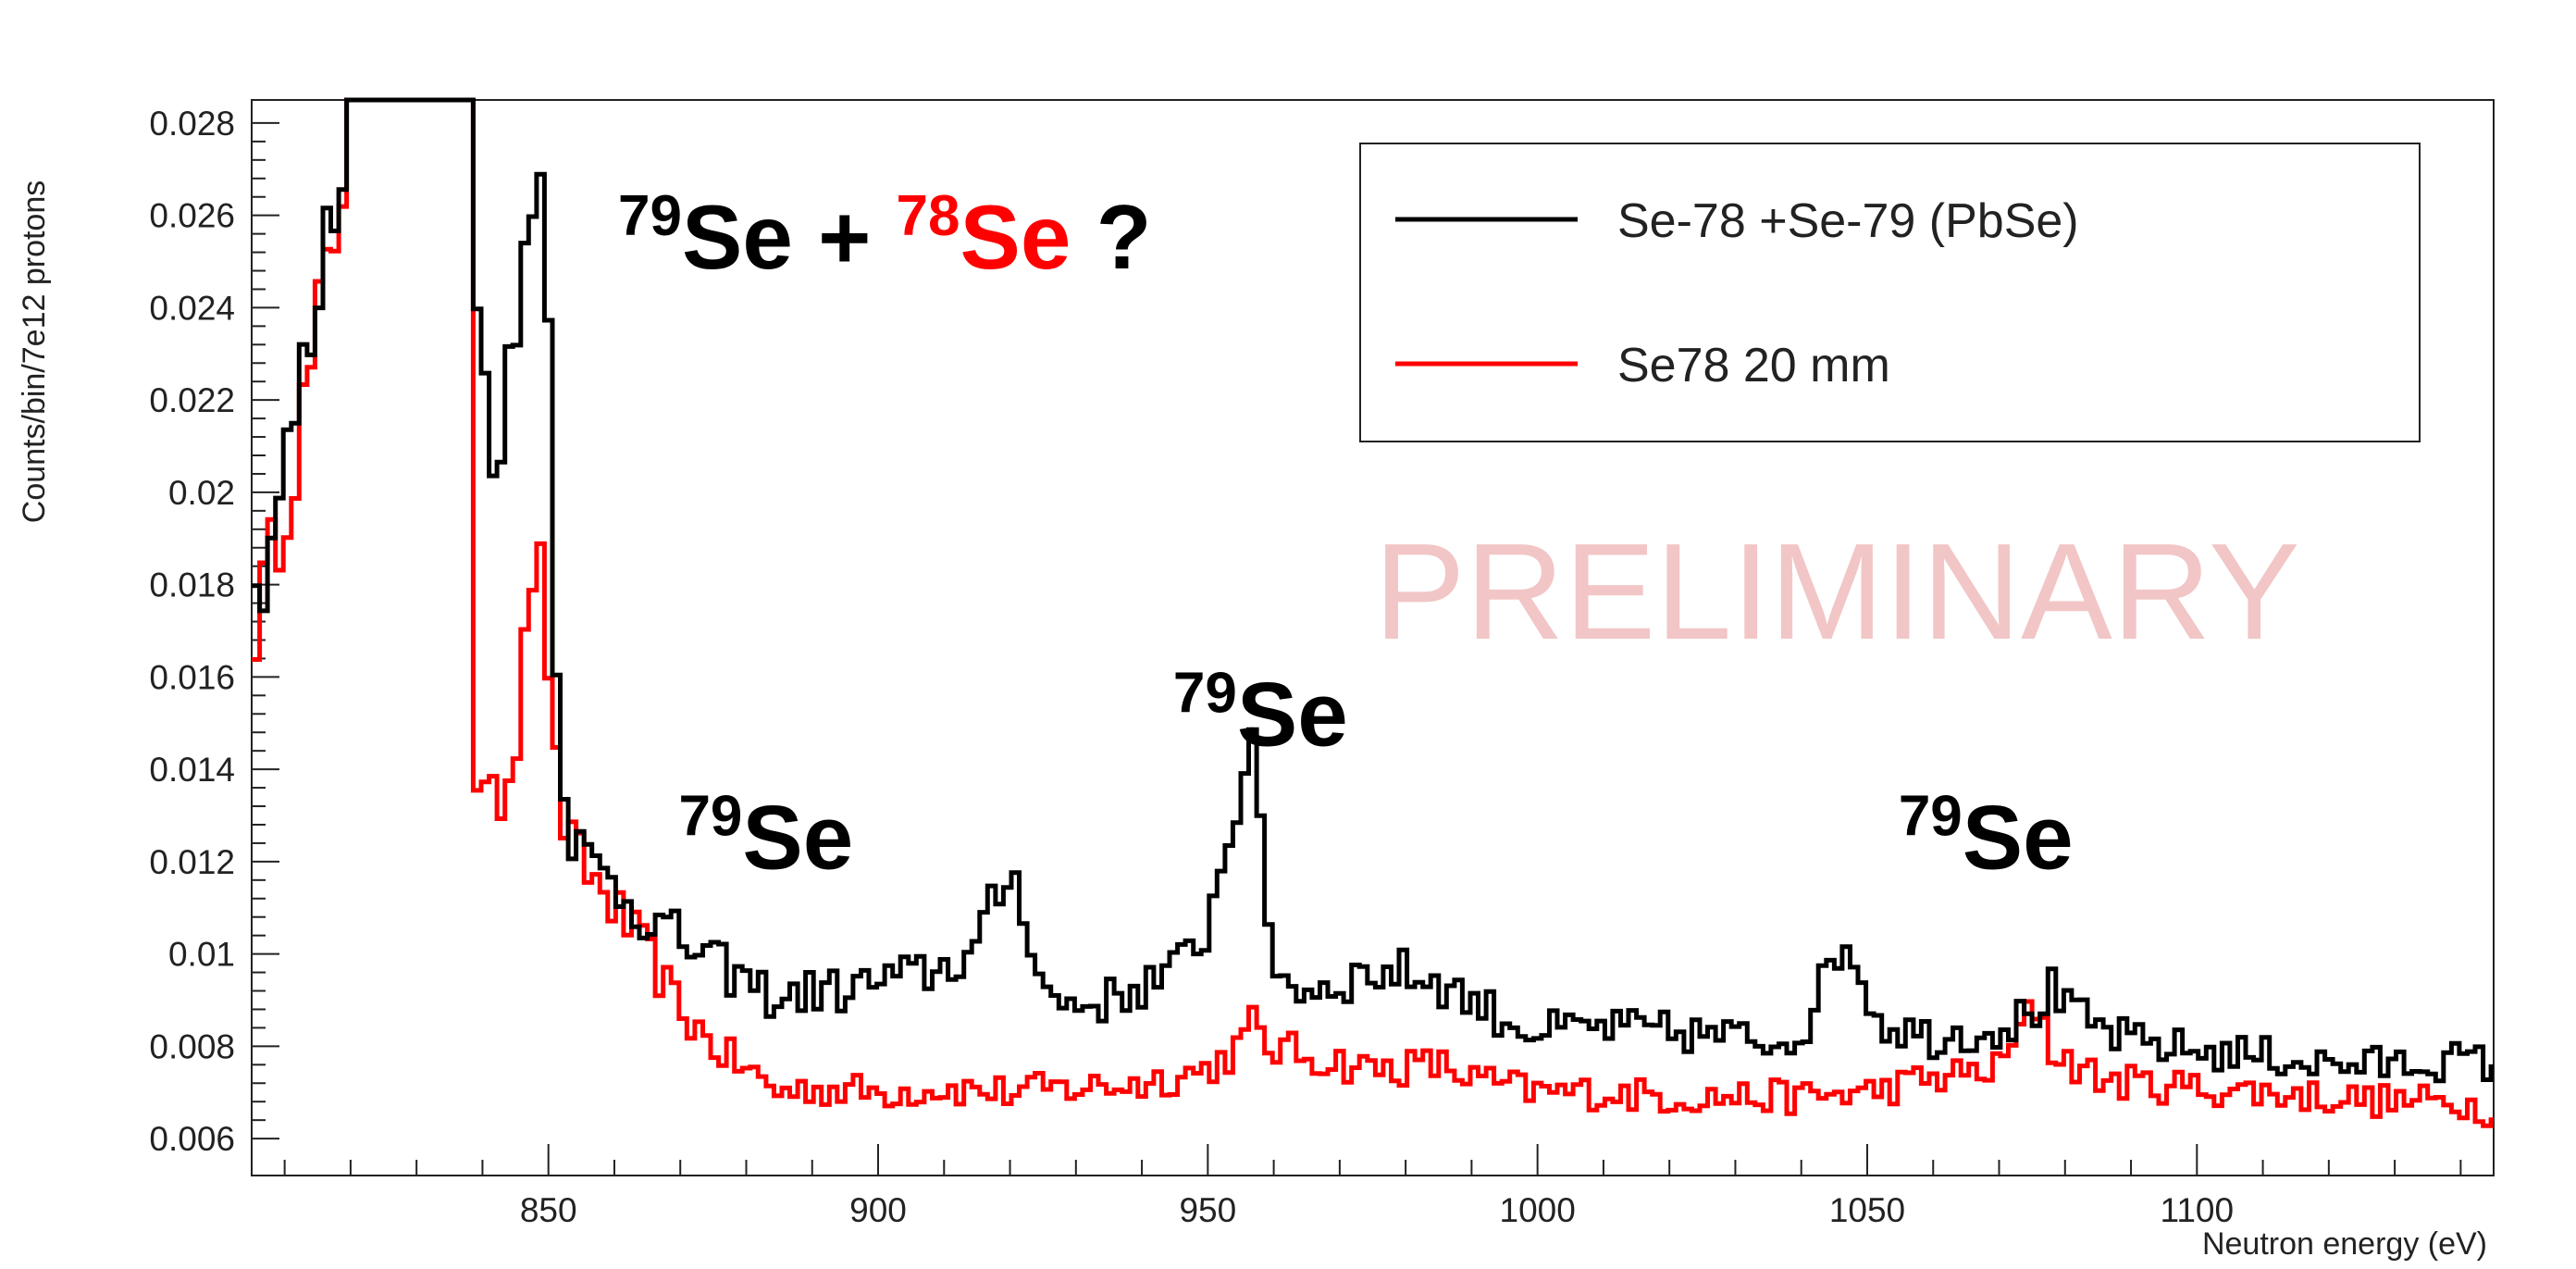 This screenshot has height=1269, width=2576. Describe the element at coordinates (845, 237) in the screenshot. I see `title-annotation-text-1: +` at that location.